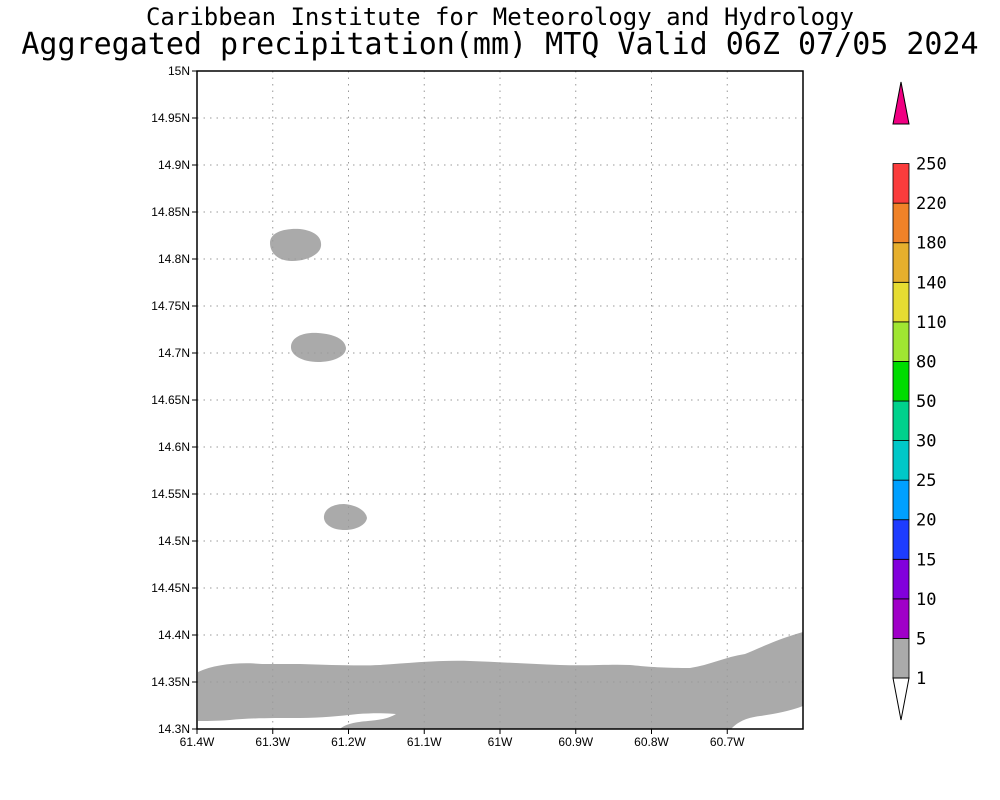 The image size is (1000, 800). I want to click on colorbar-label: 20, so click(926, 521).